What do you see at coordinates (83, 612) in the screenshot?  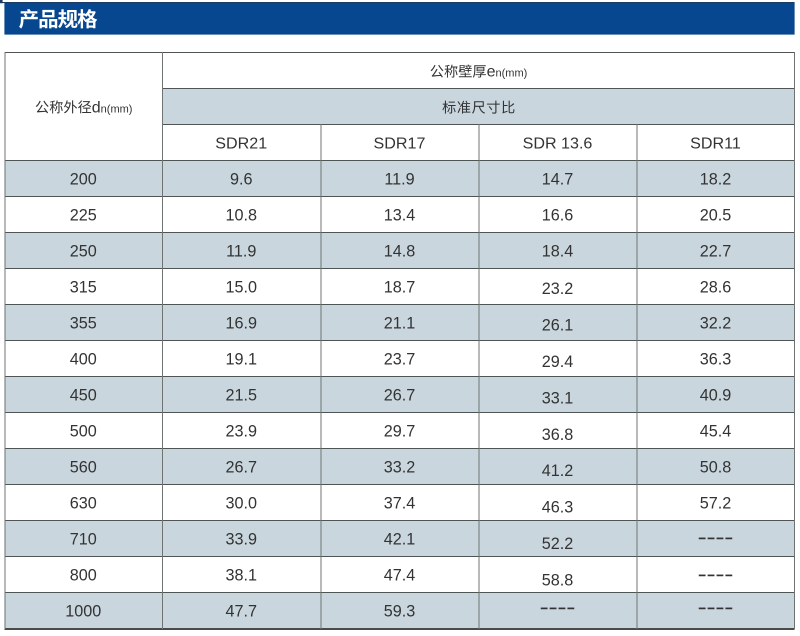 I see `svg-text: 1000` at bounding box center [83, 612].